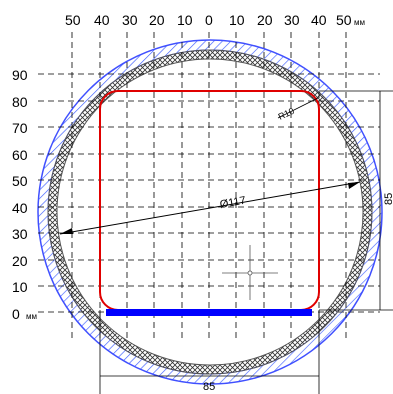  I want to click on top-tick-label: 0, so click(209, 20).